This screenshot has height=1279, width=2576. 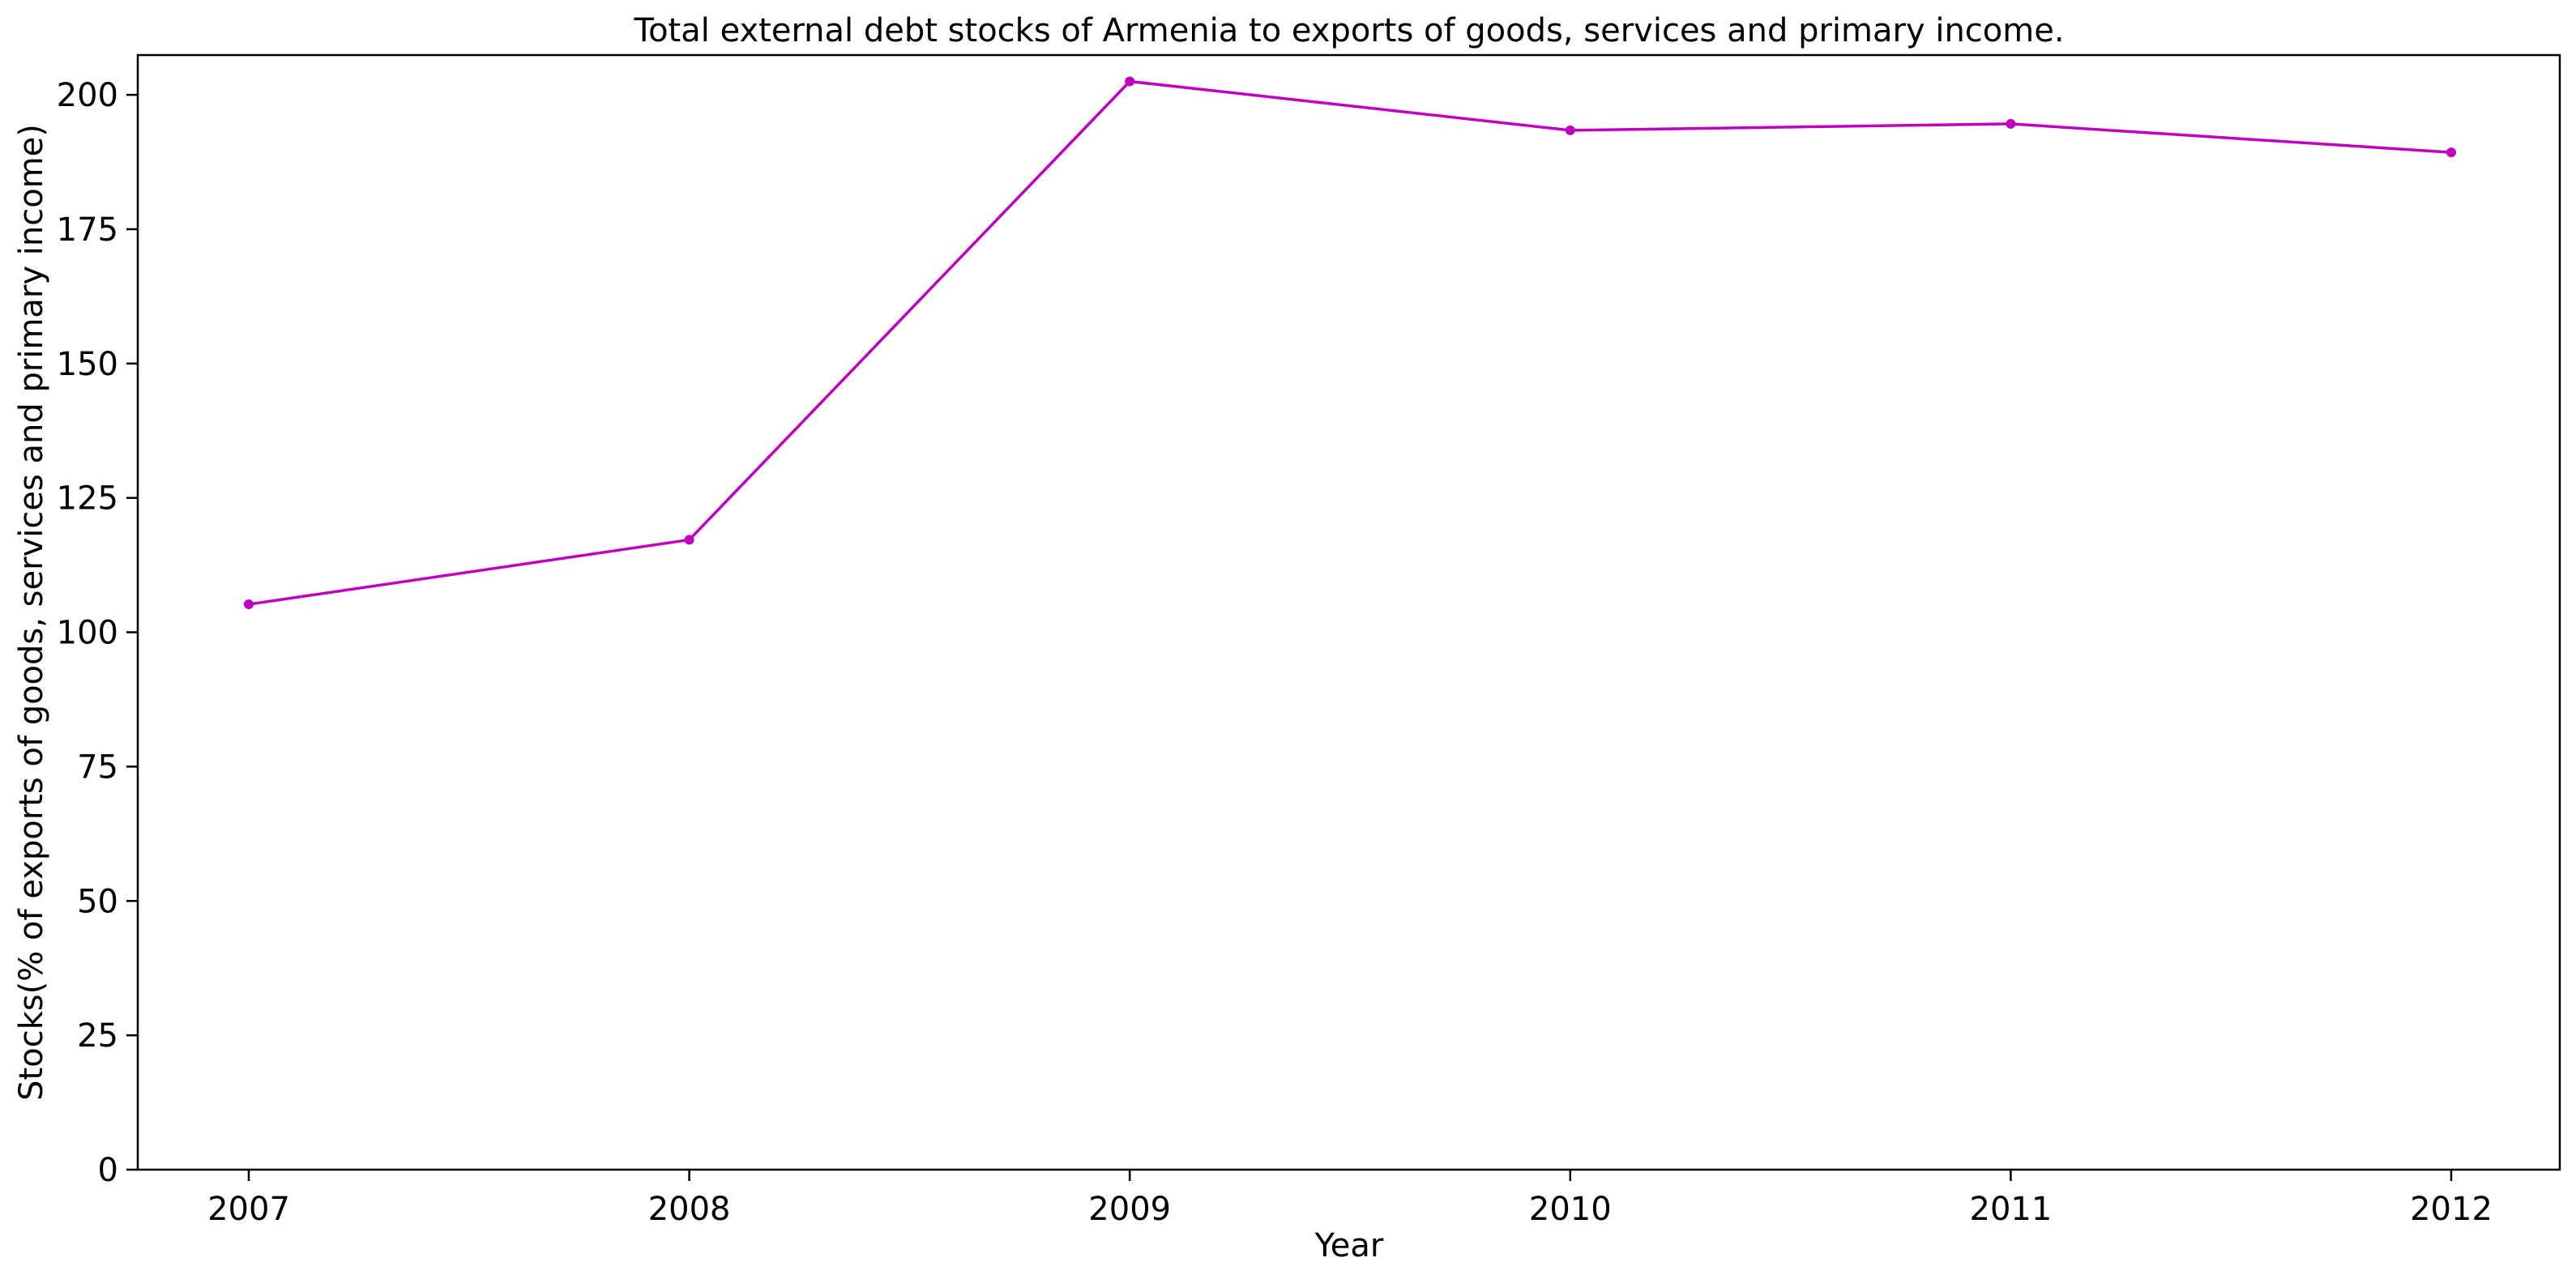 What do you see at coordinates (2011, 1209) in the screenshot?
I see `x-tick-label: 2011` at bounding box center [2011, 1209].